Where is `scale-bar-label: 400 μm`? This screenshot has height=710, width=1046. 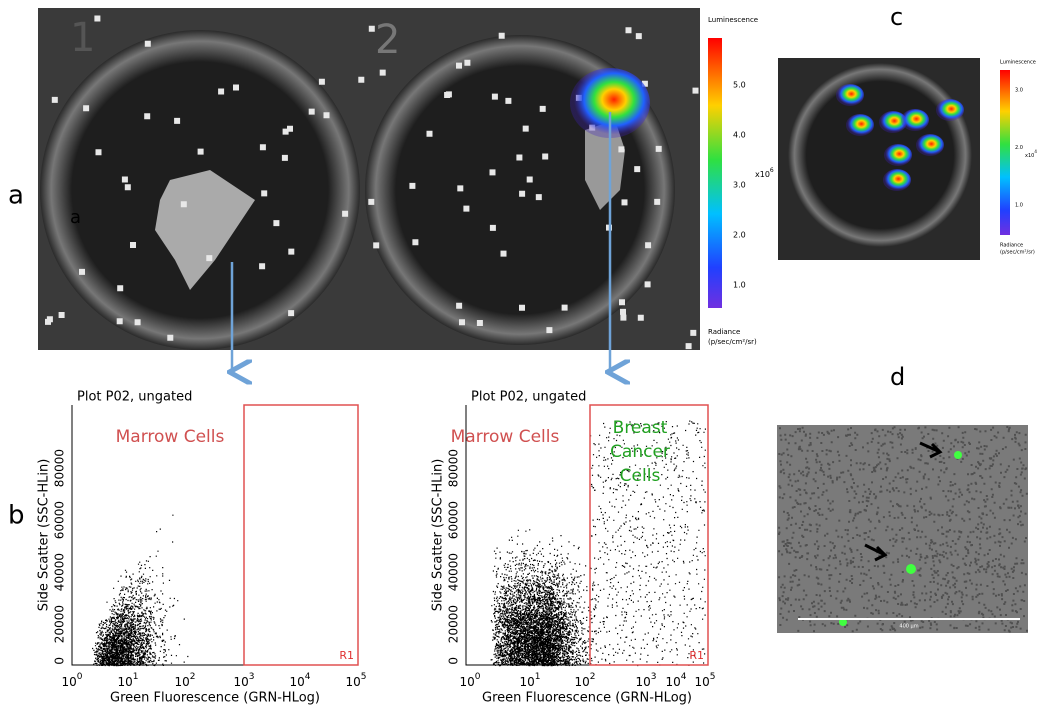 scale-bar-label: 400 μm is located at coordinates (908, 627).